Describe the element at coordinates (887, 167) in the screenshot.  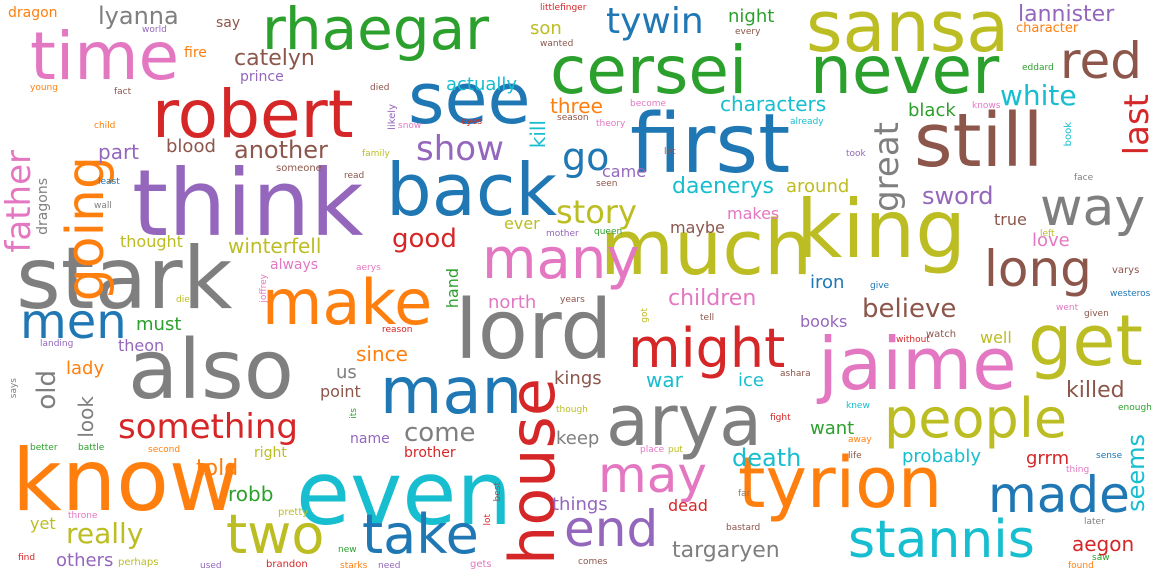
I see `word-great: great` at that location.